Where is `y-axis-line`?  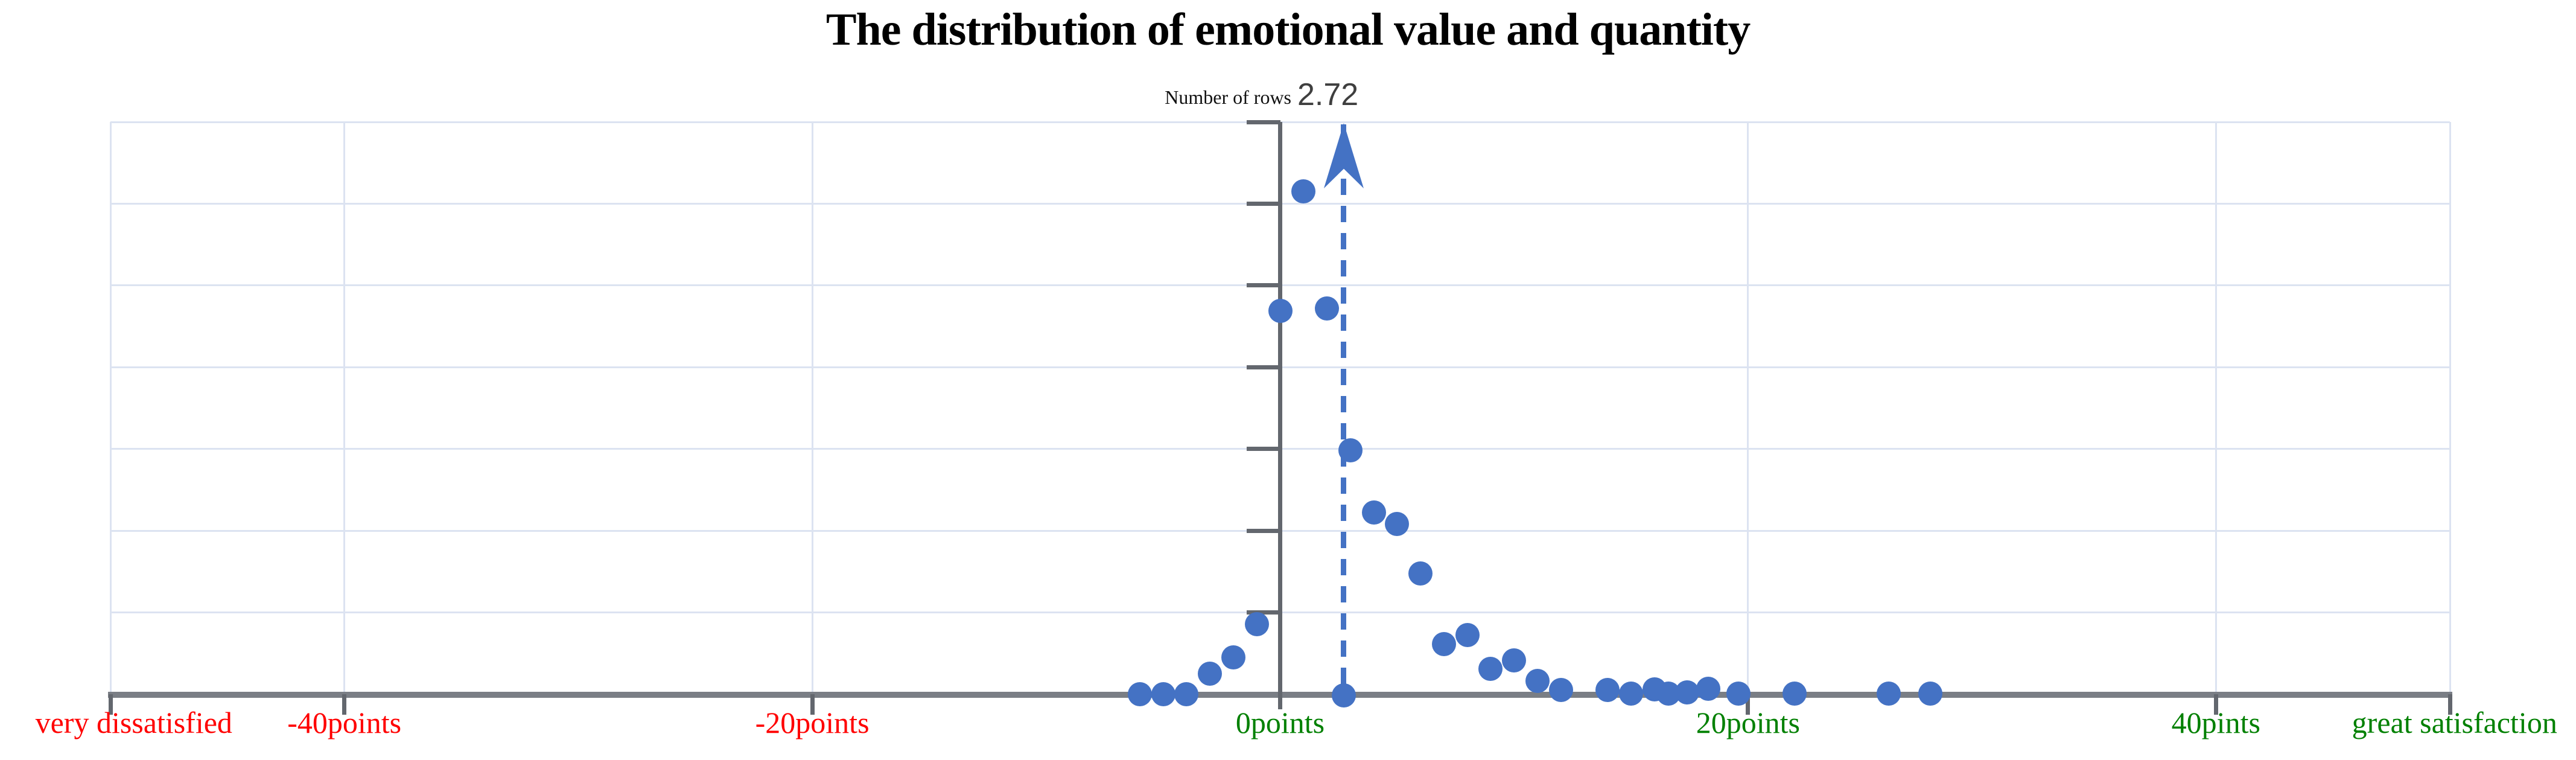 y-axis-line is located at coordinates (1280, 415).